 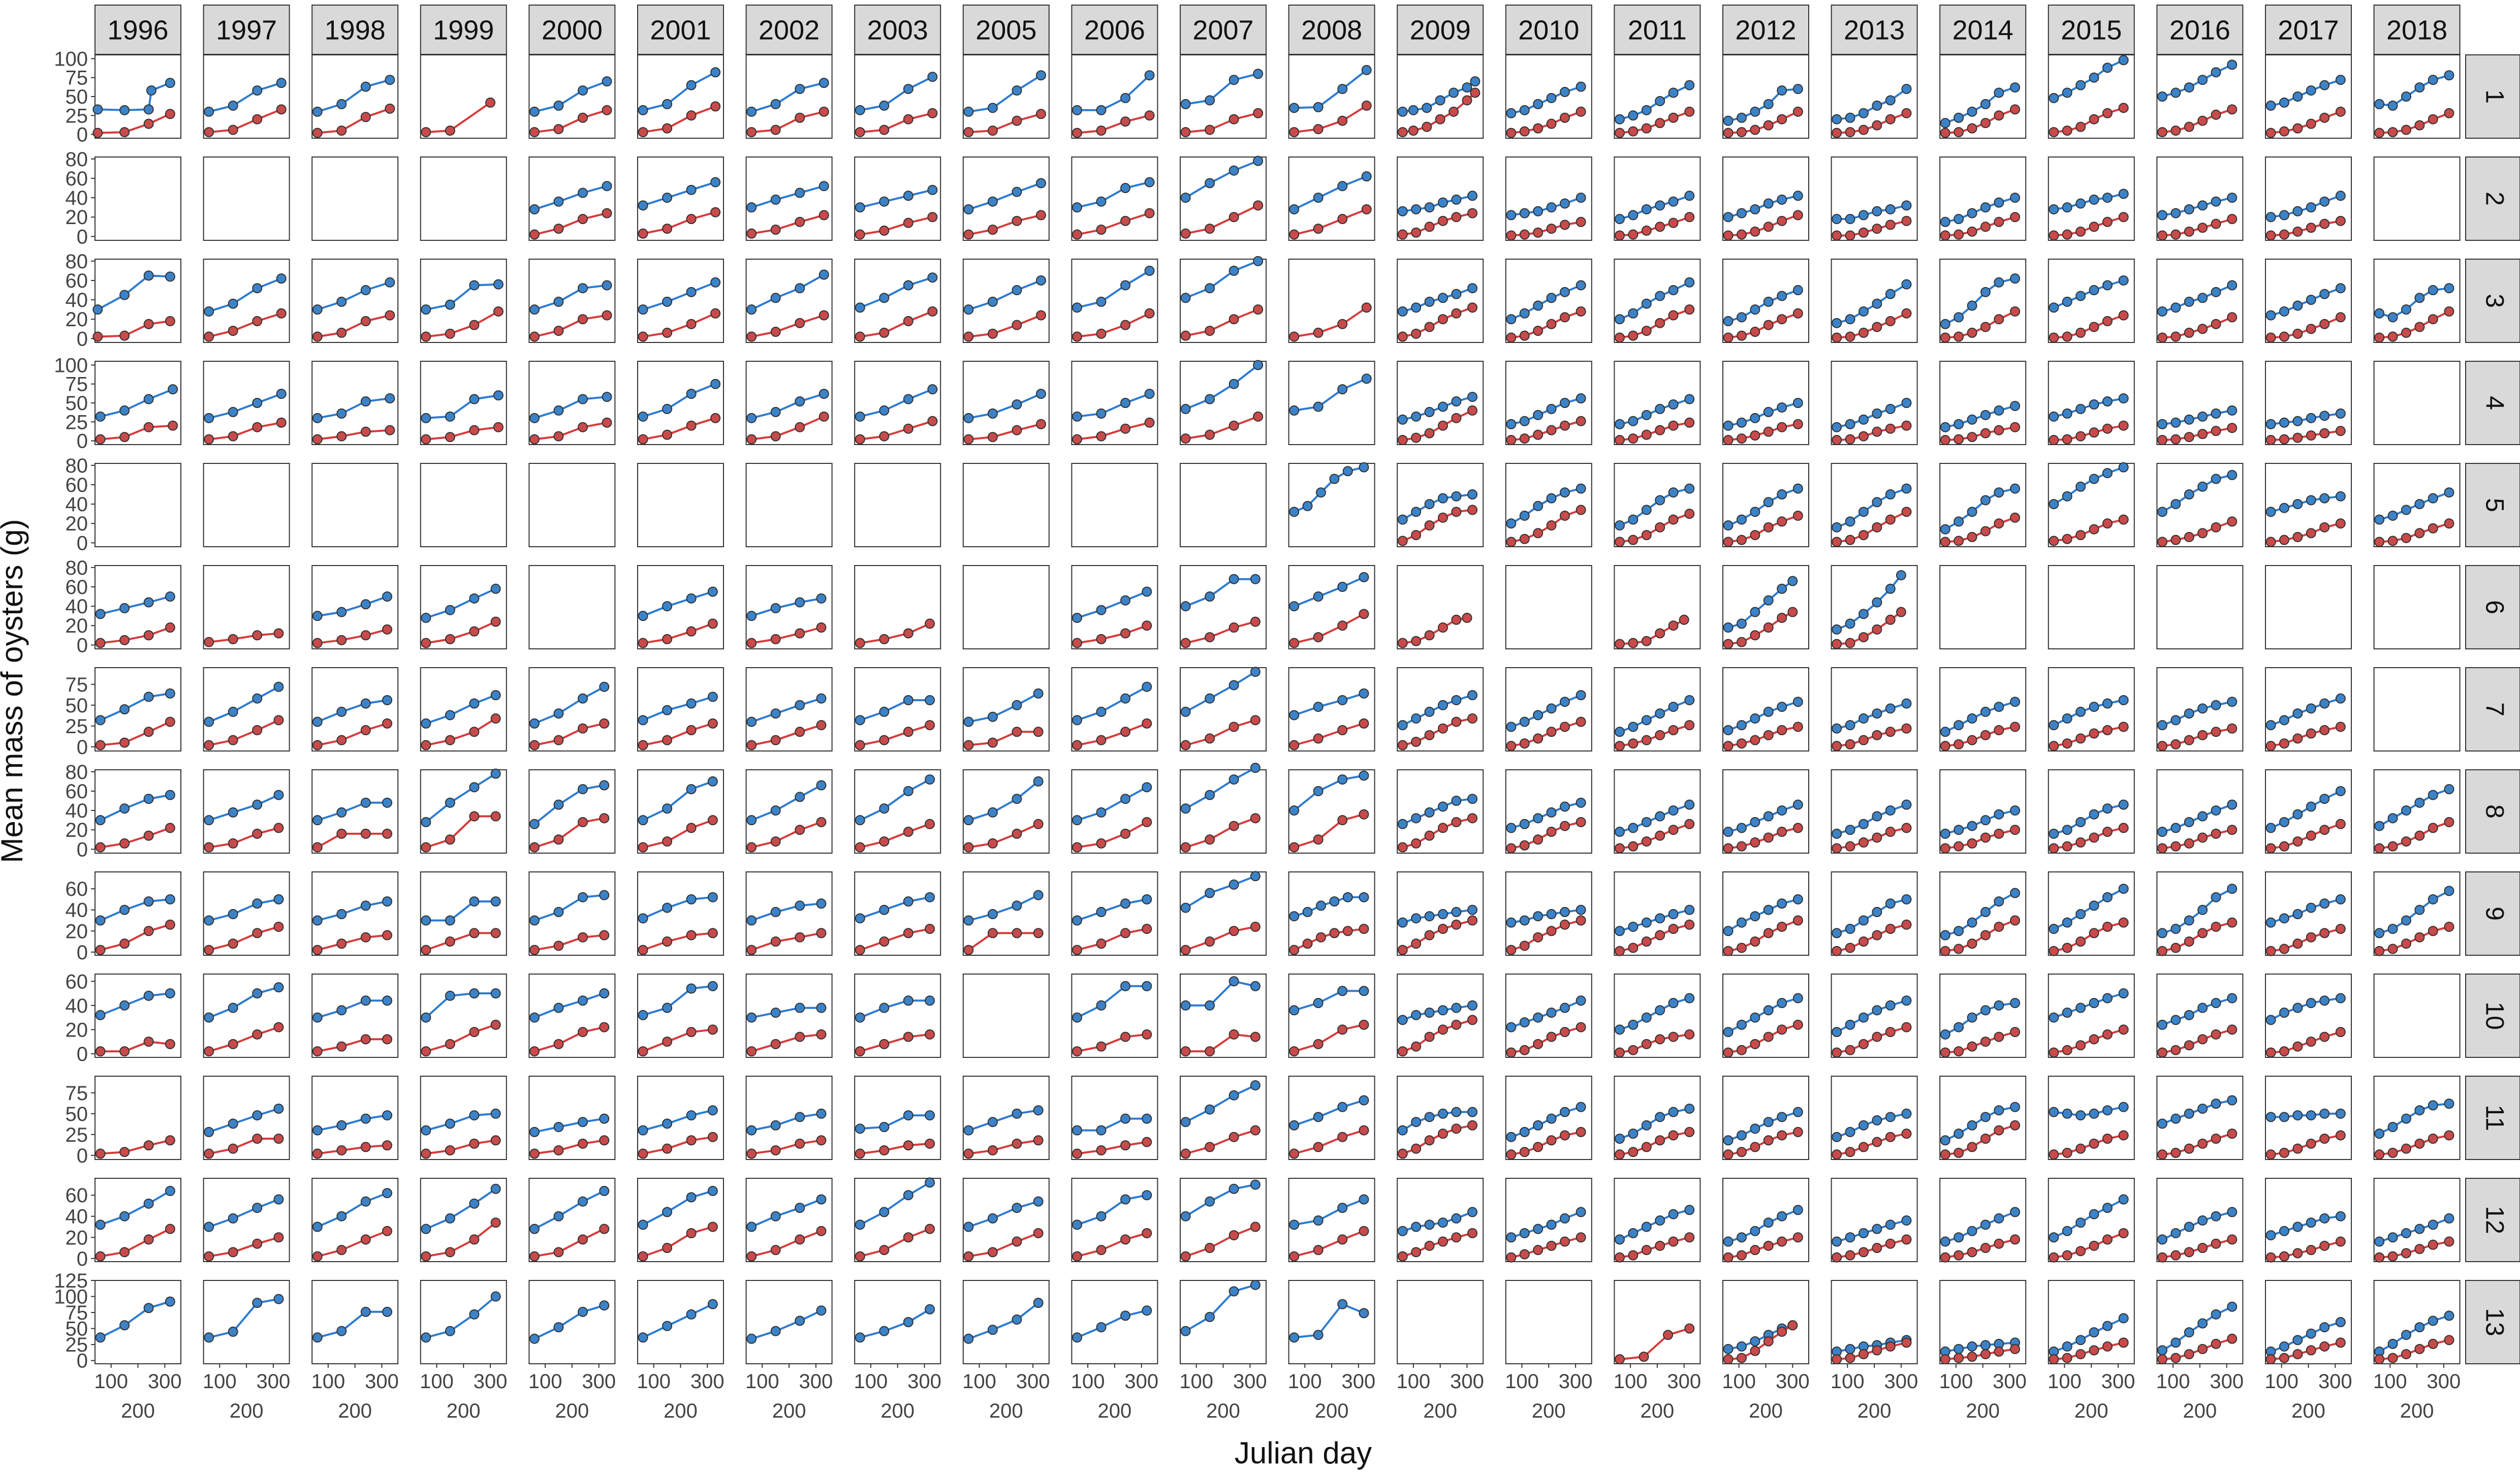 What do you see at coordinates (77, 466) in the screenshot?
I see `y-tick-label: 80` at bounding box center [77, 466].